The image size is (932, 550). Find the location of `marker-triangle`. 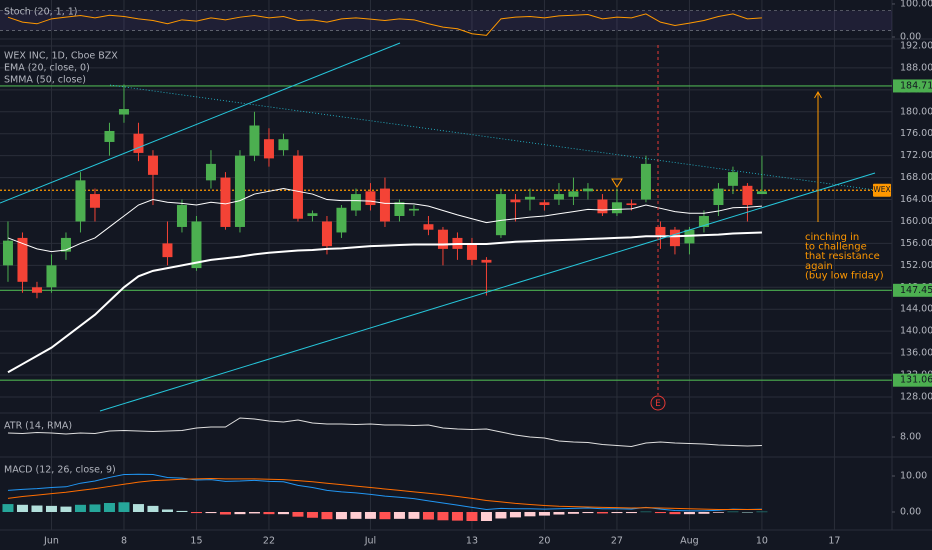

marker-triangle is located at coordinates (617, 183).